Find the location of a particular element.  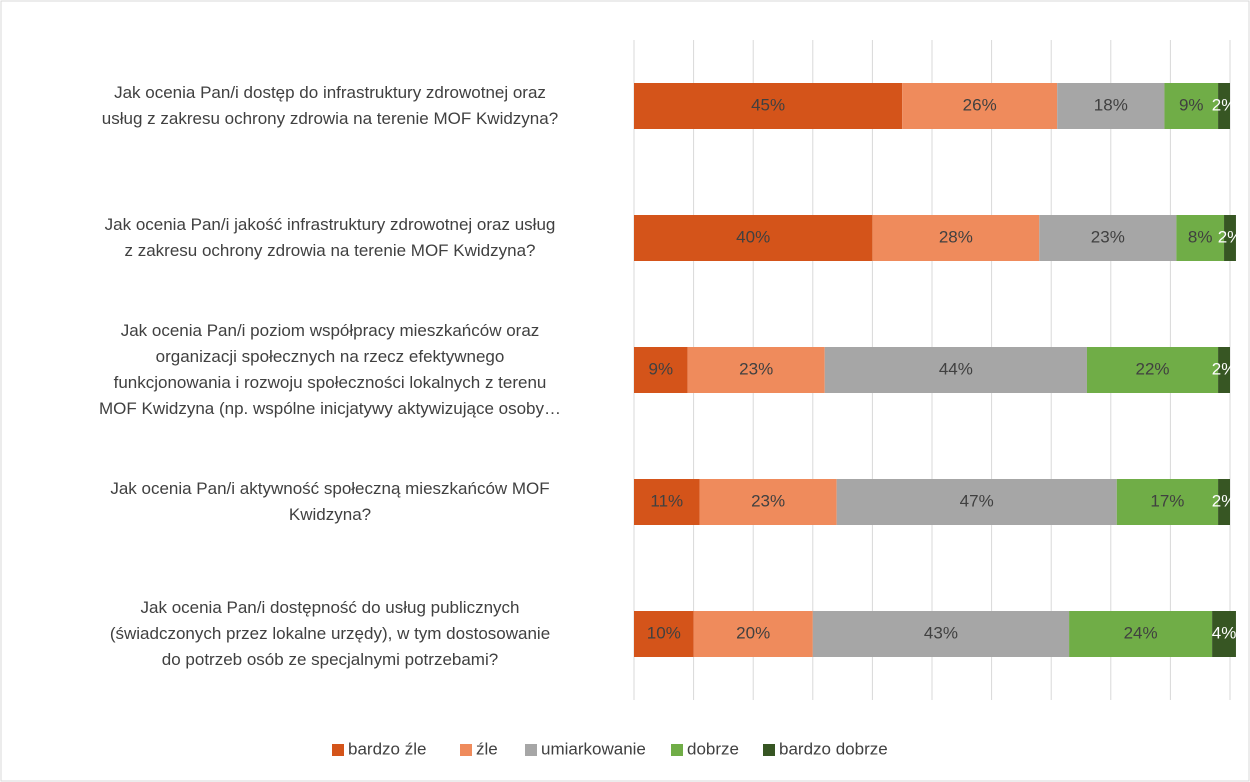

value-label: 26% is located at coordinates (980, 104).